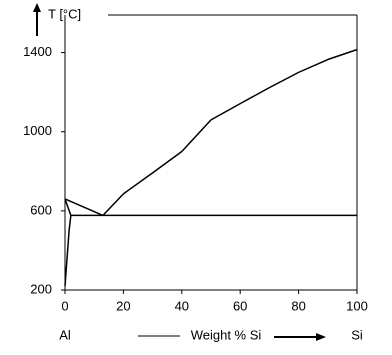 The height and width of the screenshot is (355, 392). I want to click on x-arrow-head, so click(321, 337).